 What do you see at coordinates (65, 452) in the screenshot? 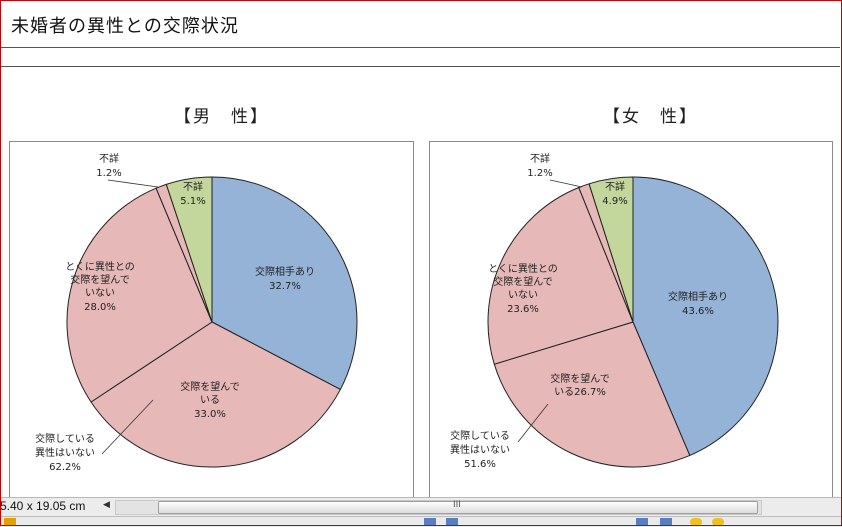
I see `male-annotation: 交際している異性はいない 62.2%` at bounding box center [65, 452].